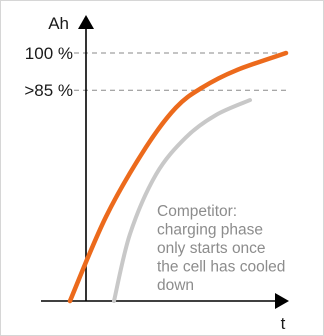 This screenshot has height=336, width=324. Describe the element at coordinates (221, 267) in the screenshot. I see `annotation-line-3: the cell has cooled` at that location.